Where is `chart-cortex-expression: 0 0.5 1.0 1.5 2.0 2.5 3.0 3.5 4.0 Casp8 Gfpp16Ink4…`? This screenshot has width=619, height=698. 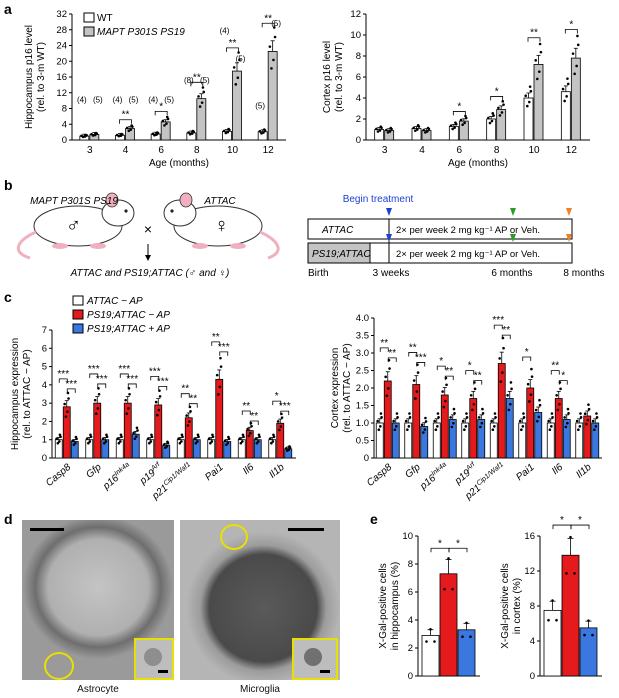 chart-cortex-expression: 0 0.5 1.0 1.5 2.0 2.5 3.0 3.5 4.0 Casp8 Gfpp16Ink4… is located at coordinates (466, 408).